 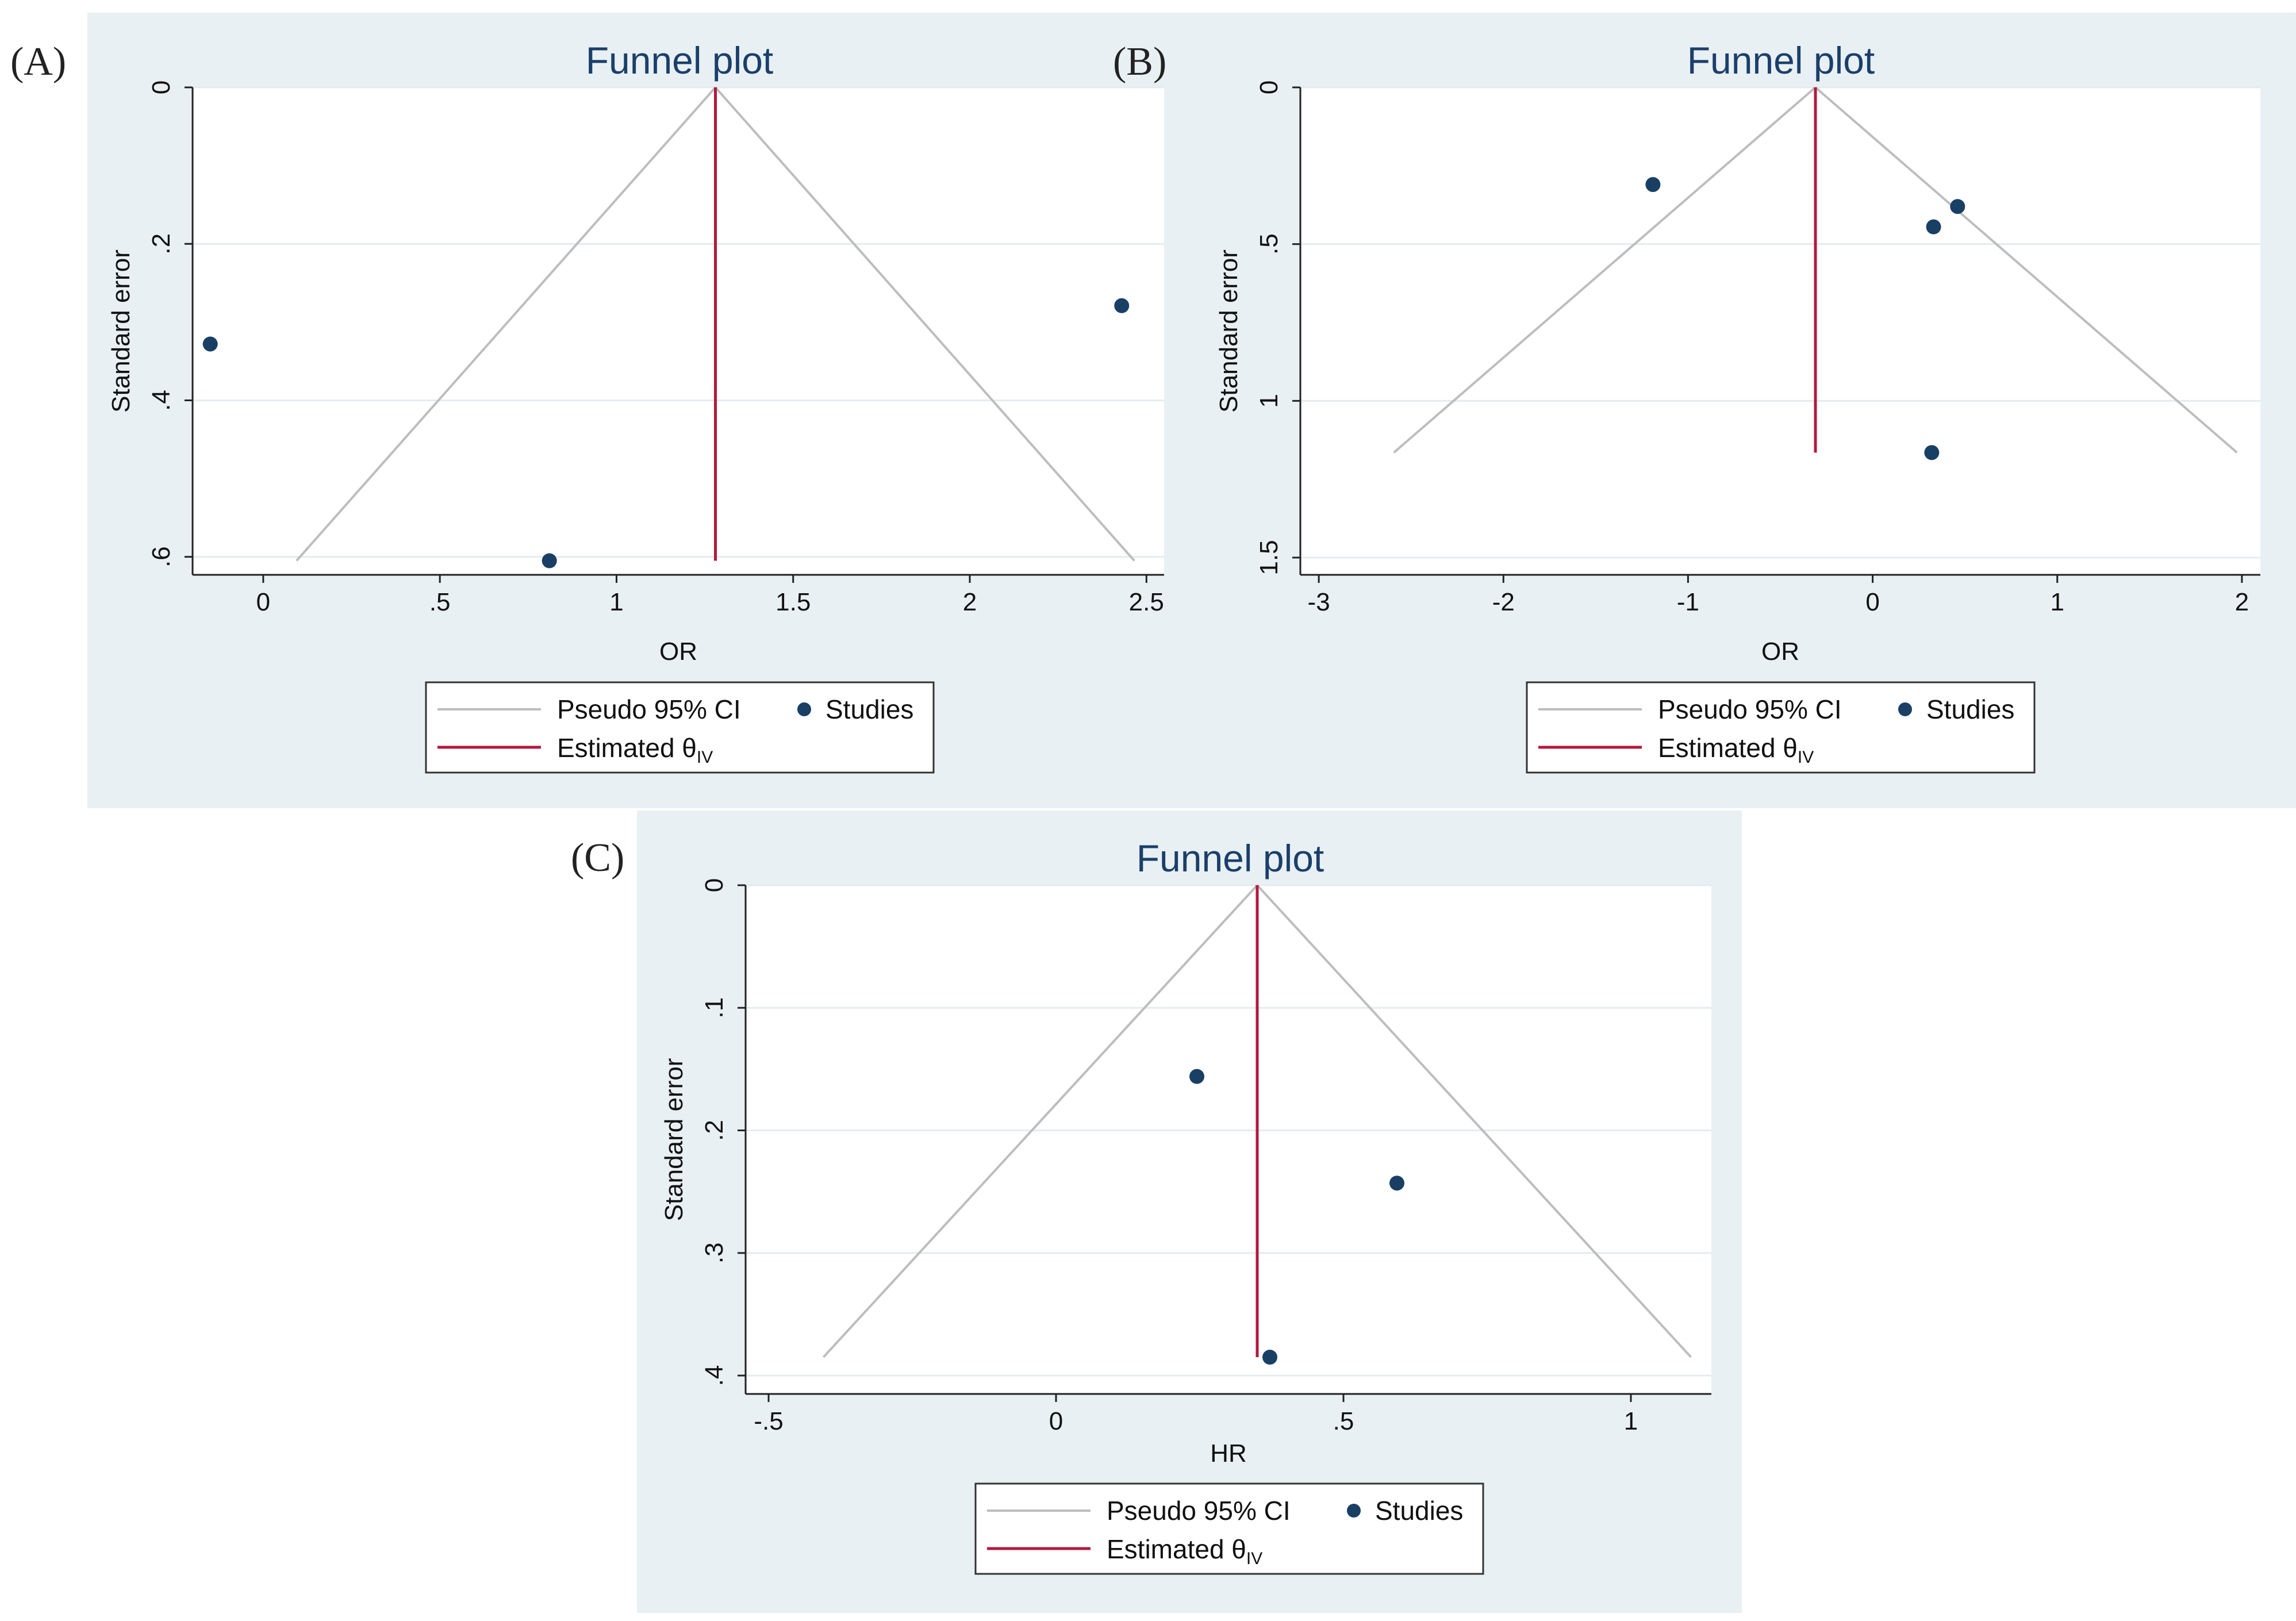 I want to click on x-axis-label: HR, so click(x=1229, y=1453).